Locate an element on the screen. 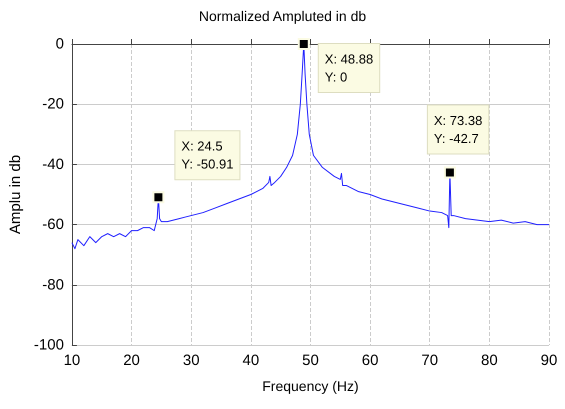 The width and height of the screenshot is (565, 409). x-tick-label: 10 is located at coordinates (72, 360).